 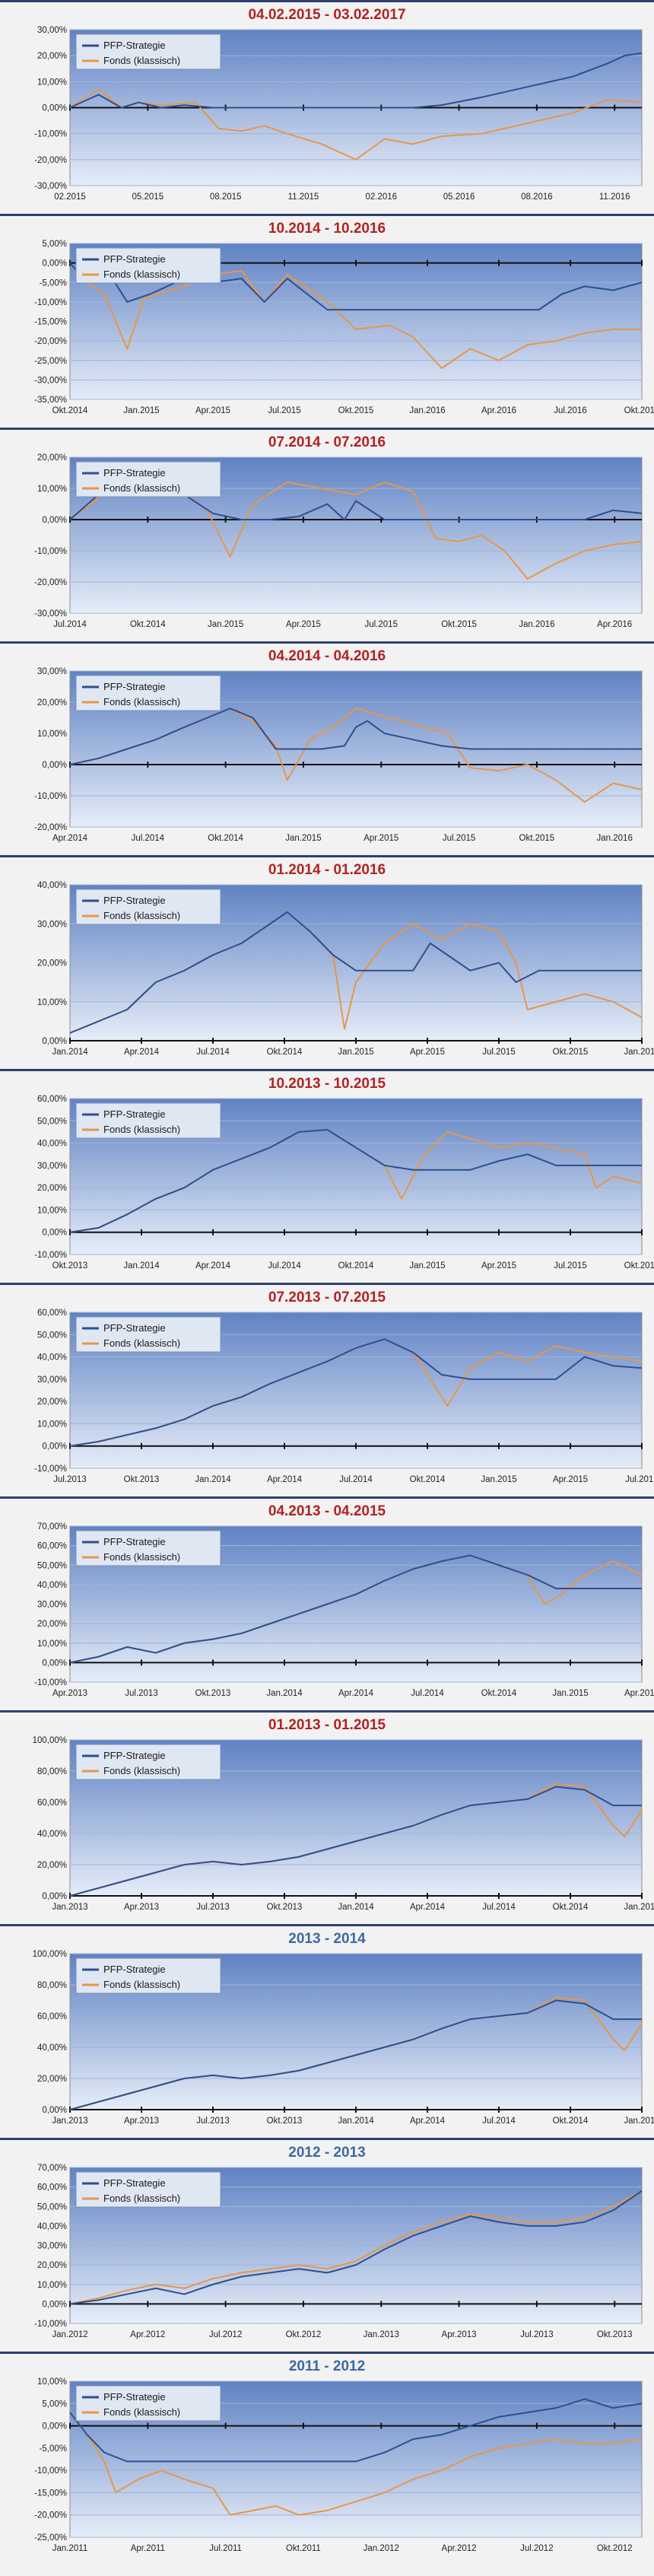 I want to click on y-tick-label: -35,00%, so click(x=51, y=400).